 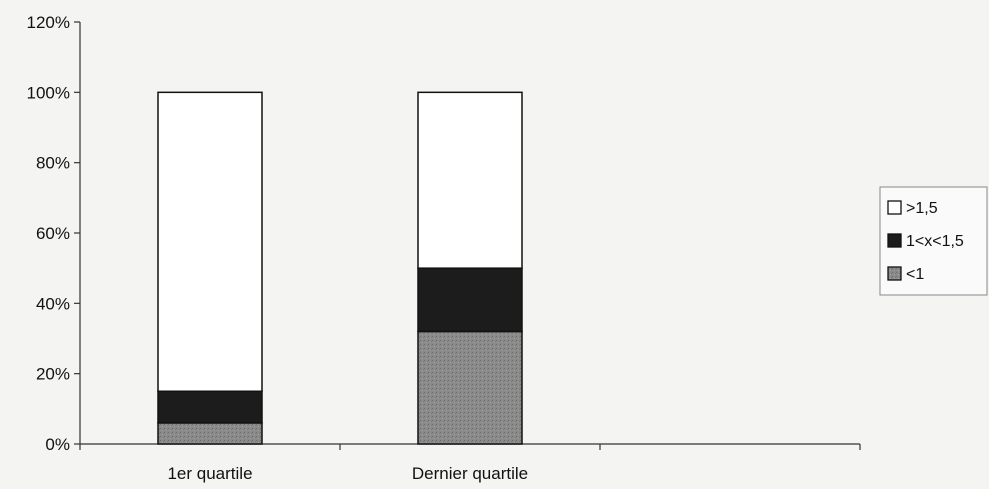 I want to click on legend-label: >1,5, so click(x=922, y=208).